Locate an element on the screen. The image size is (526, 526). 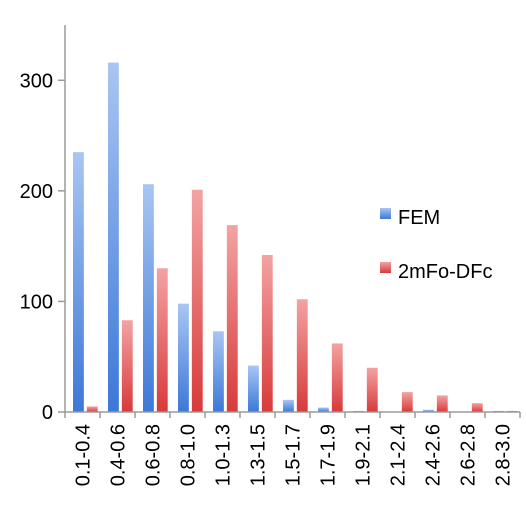
x-tick-label: 1.7-1.9 is located at coordinates (329, 455).